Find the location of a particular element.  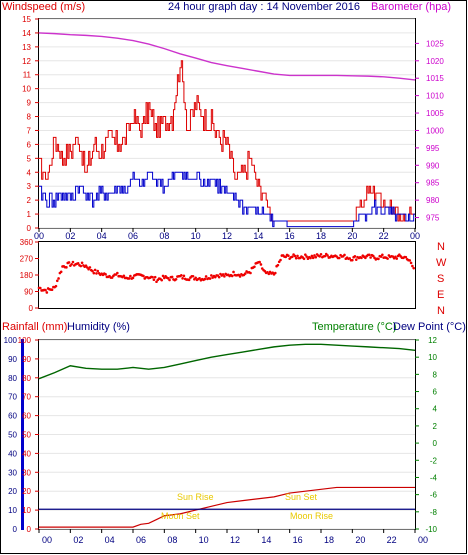

barometer-line is located at coordinates (227, 56).